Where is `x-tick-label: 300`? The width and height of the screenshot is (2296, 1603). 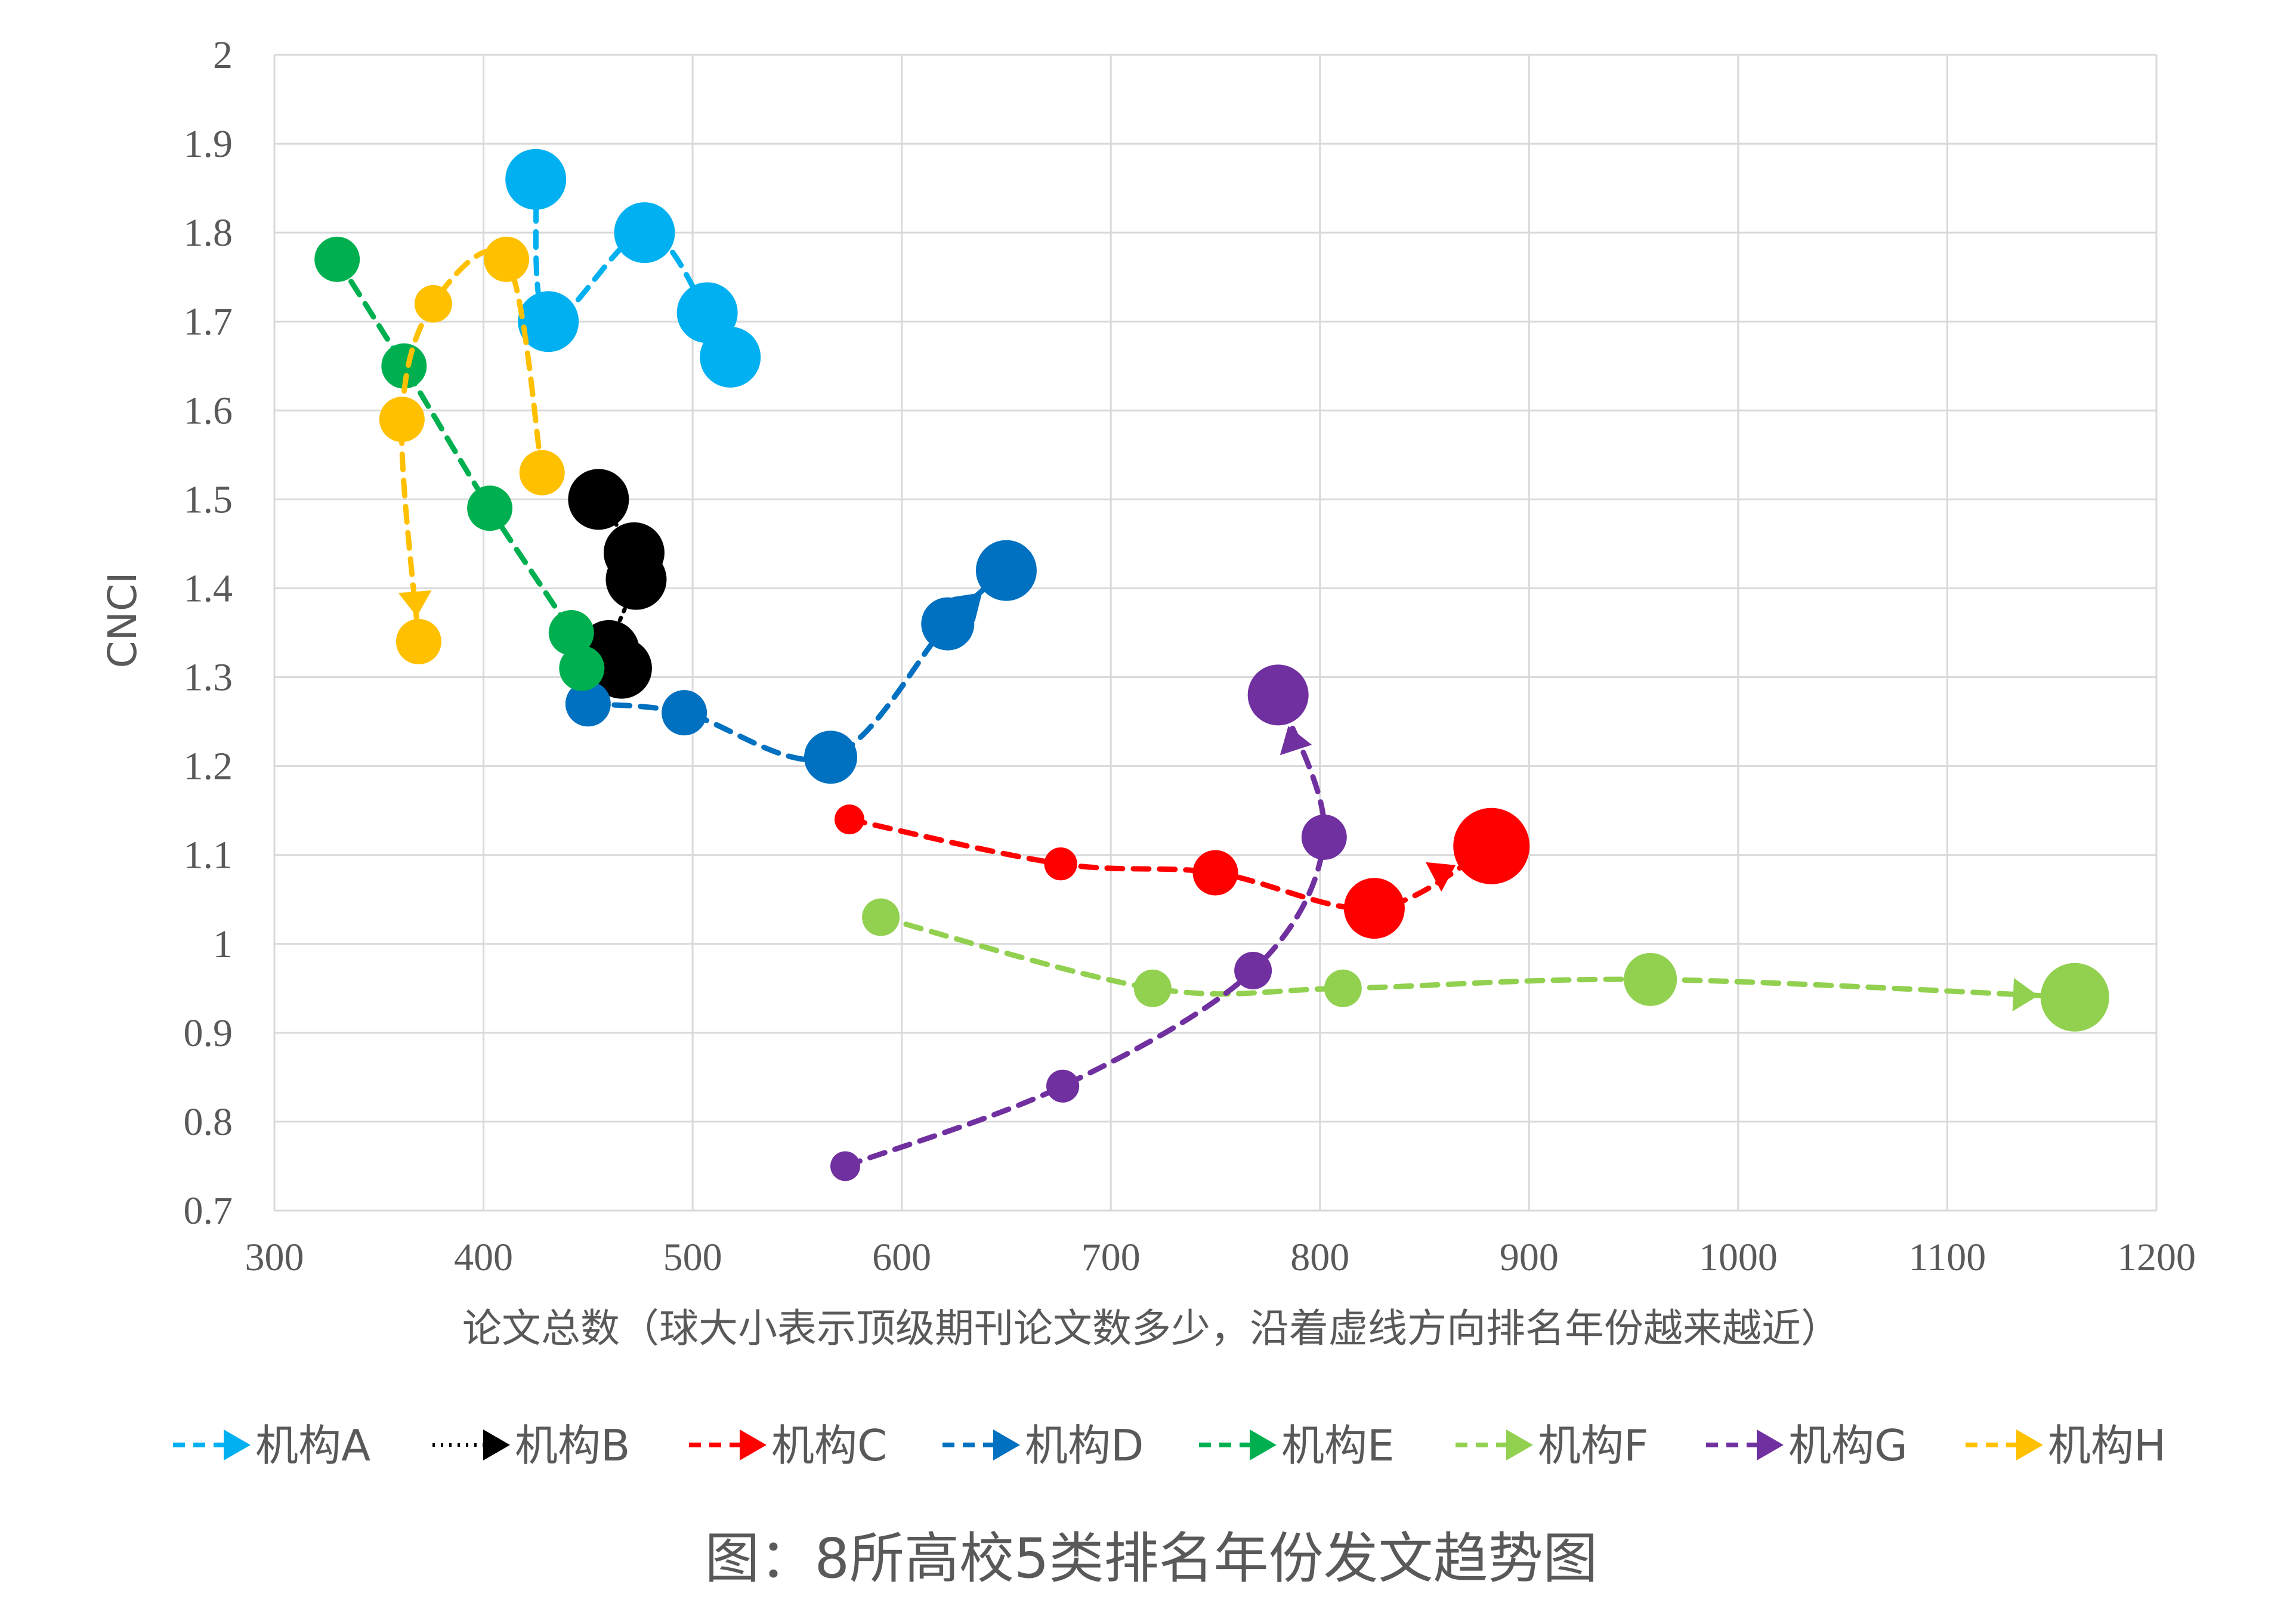 x-tick-label: 300 is located at coordinates (275, 1257).